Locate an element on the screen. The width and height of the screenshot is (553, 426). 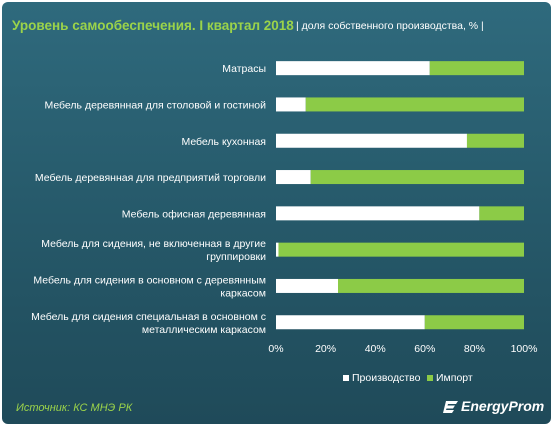
x-tick-label: 0% is located at coordinates (275, 349).